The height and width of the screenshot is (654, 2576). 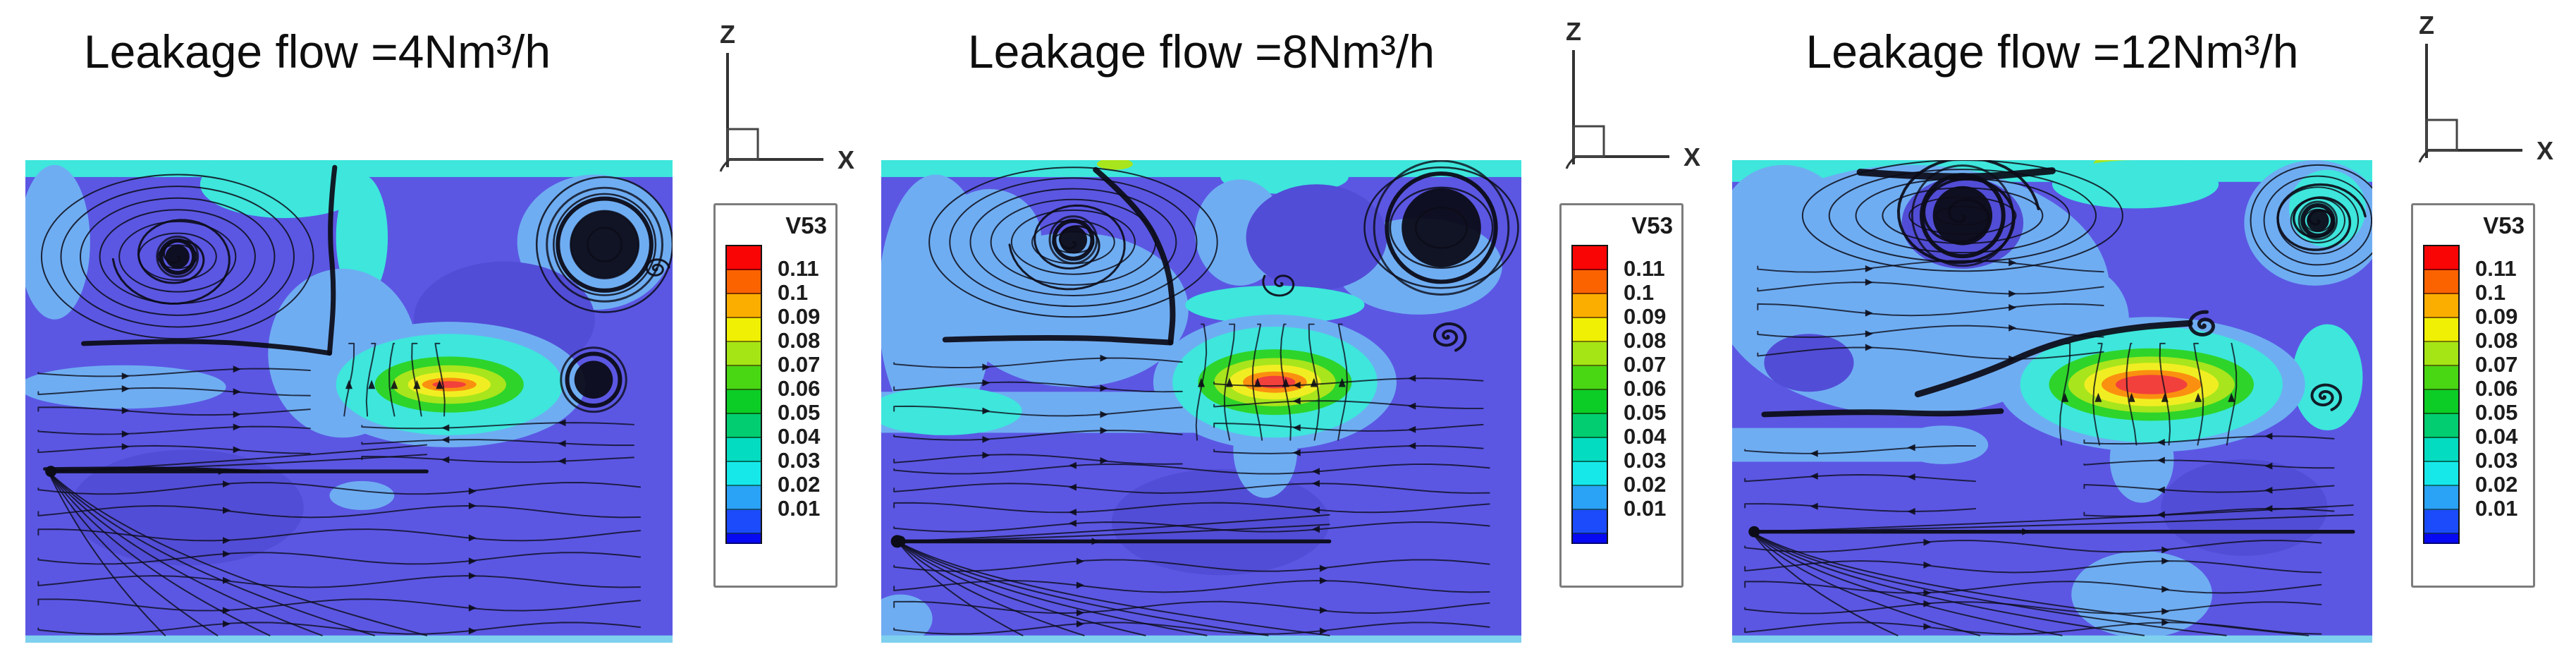 I want to click on panel-2-title: Leakage flow =8Nm³/h, so click(x=1201, y=51).